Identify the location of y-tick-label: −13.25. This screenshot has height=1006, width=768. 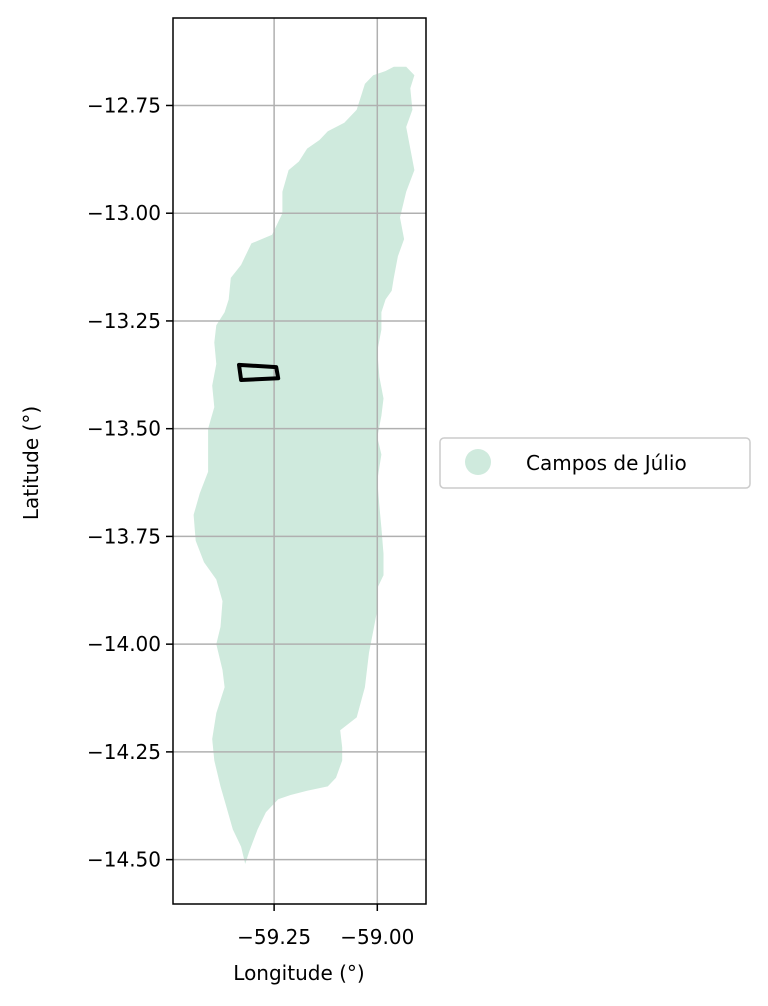
(124, 321).